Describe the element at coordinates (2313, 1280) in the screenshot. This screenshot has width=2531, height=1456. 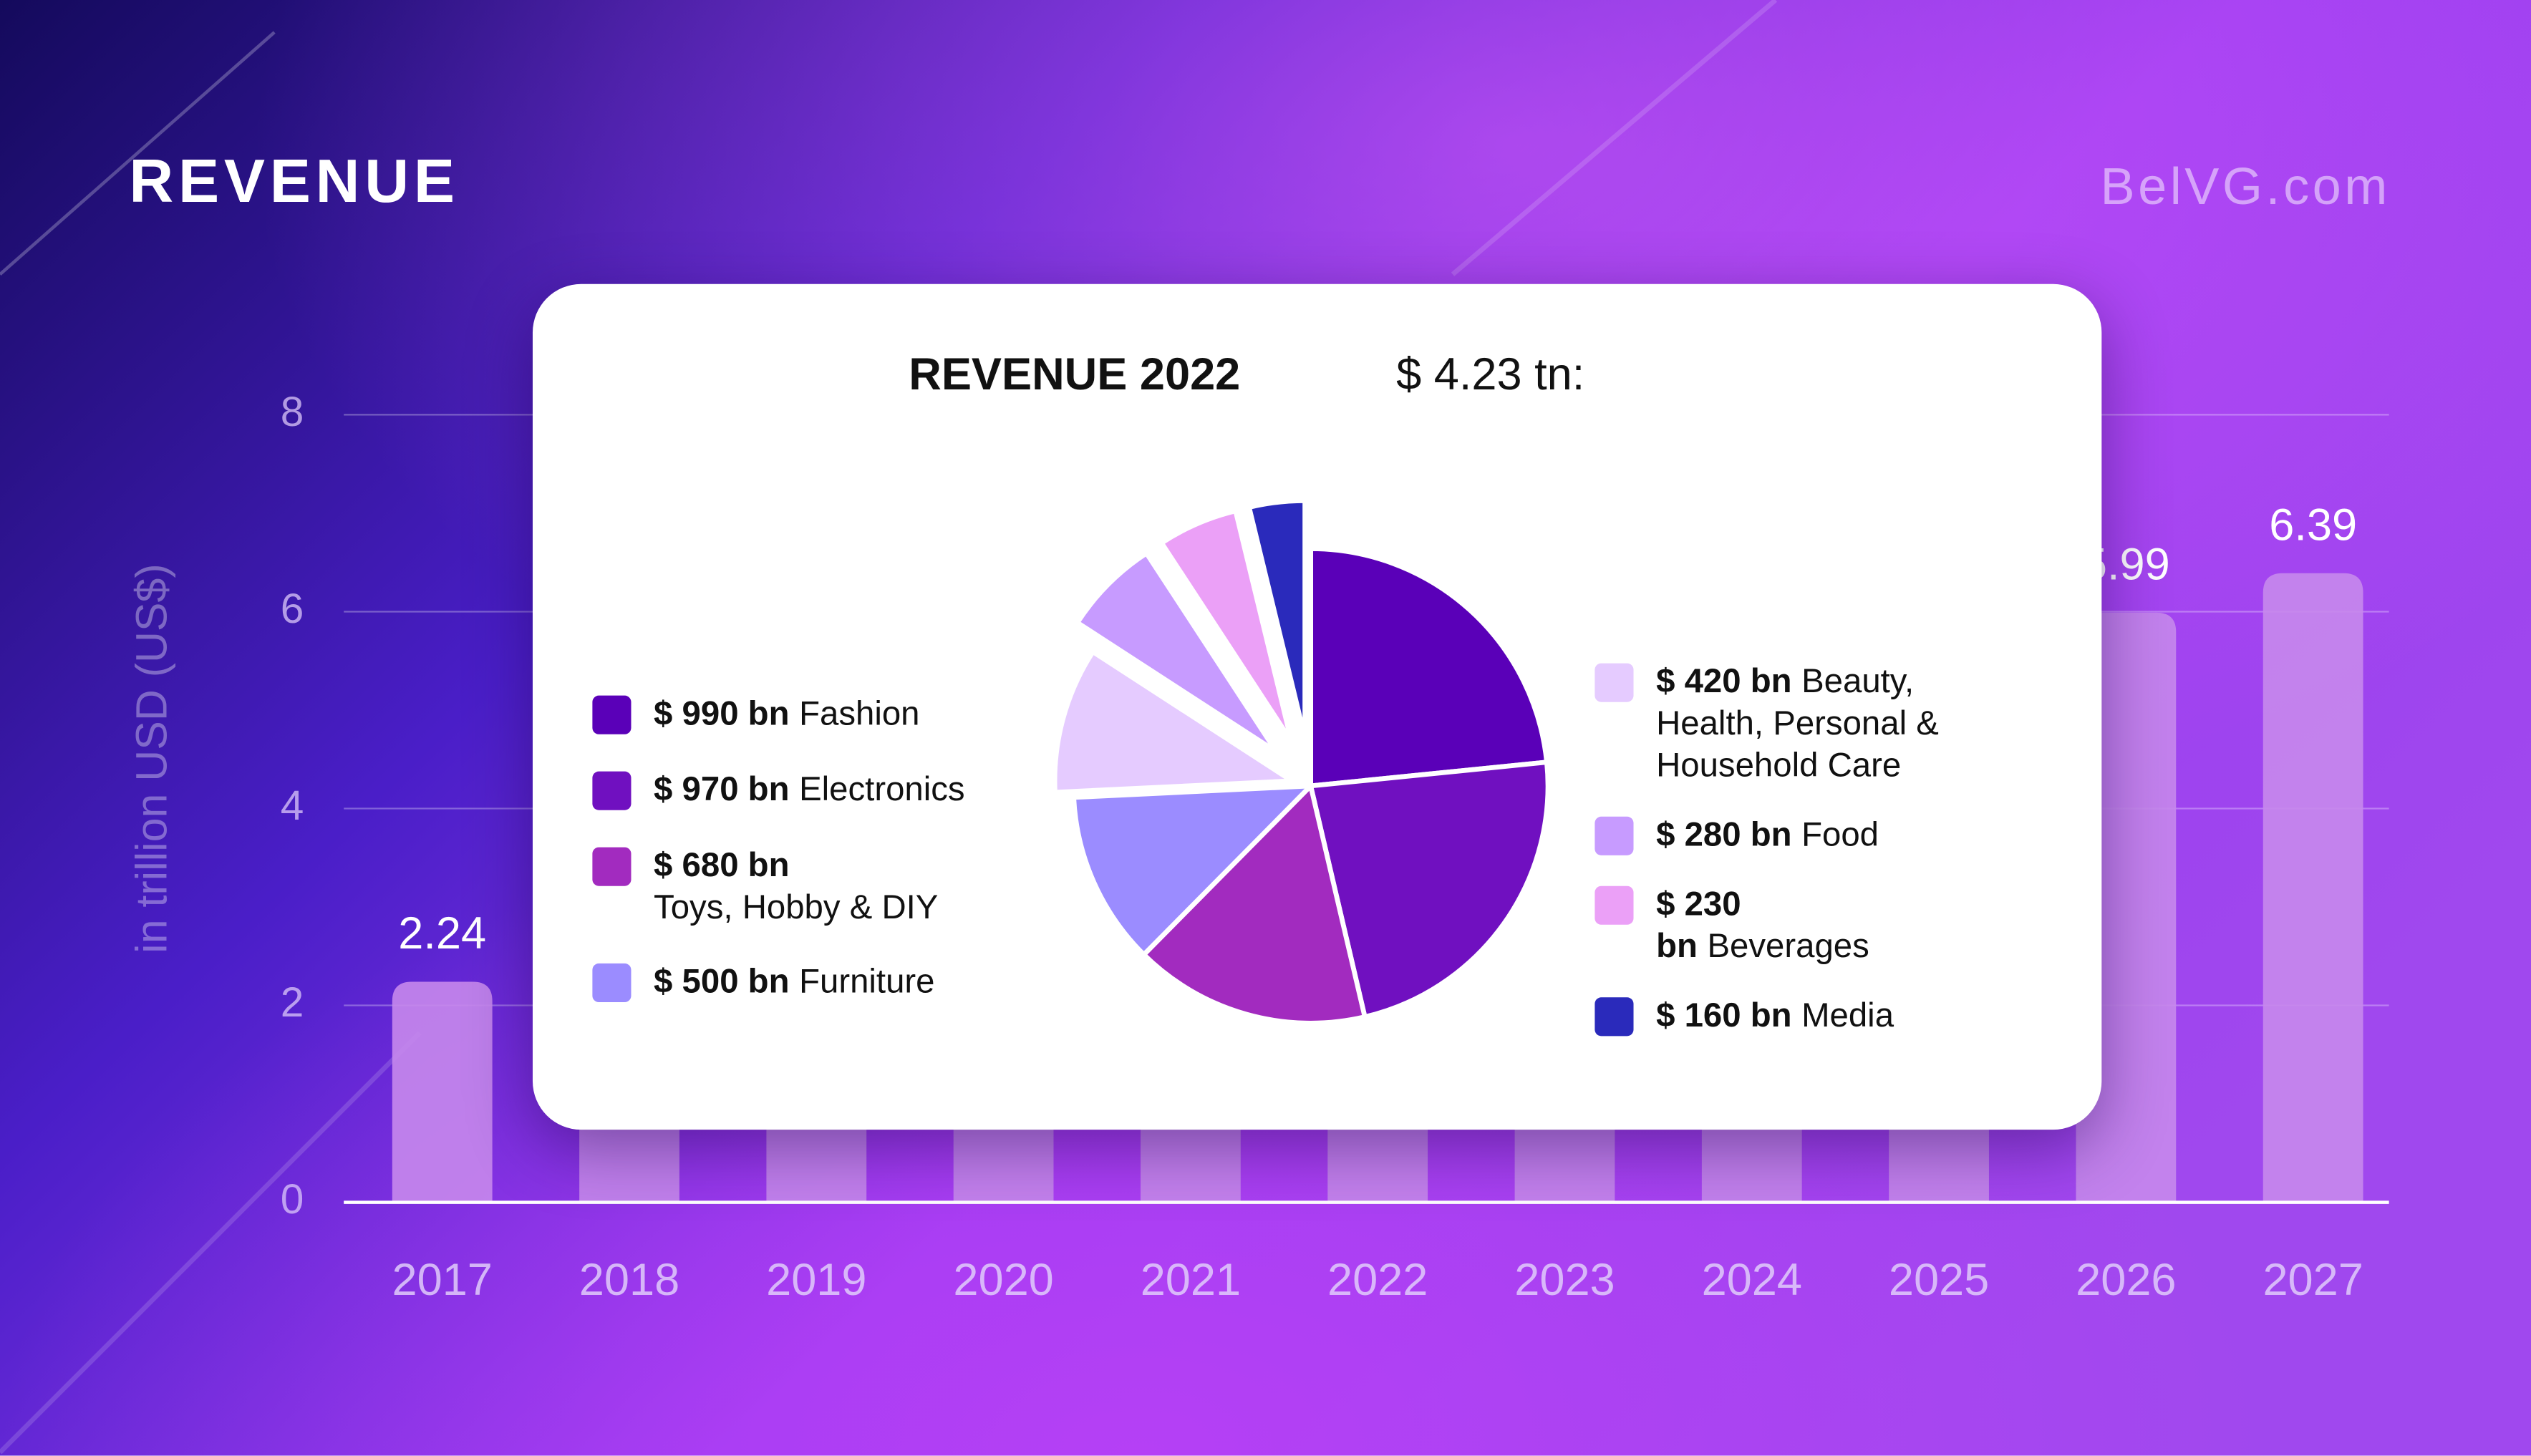
I see `x-tick-label: 2027` at that location.